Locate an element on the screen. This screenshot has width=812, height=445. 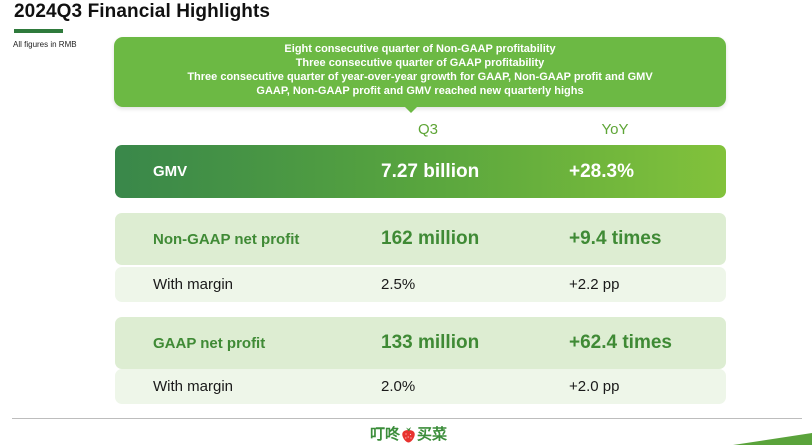
page-title: 2024Q3 Financial Highlights is located at coordinates (142, 11).